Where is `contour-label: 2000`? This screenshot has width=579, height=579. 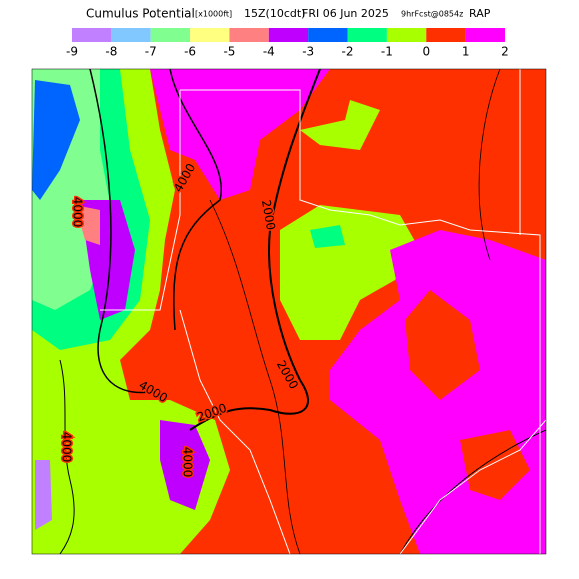 contour-label: 2000 is located at coordinates (268, 215).